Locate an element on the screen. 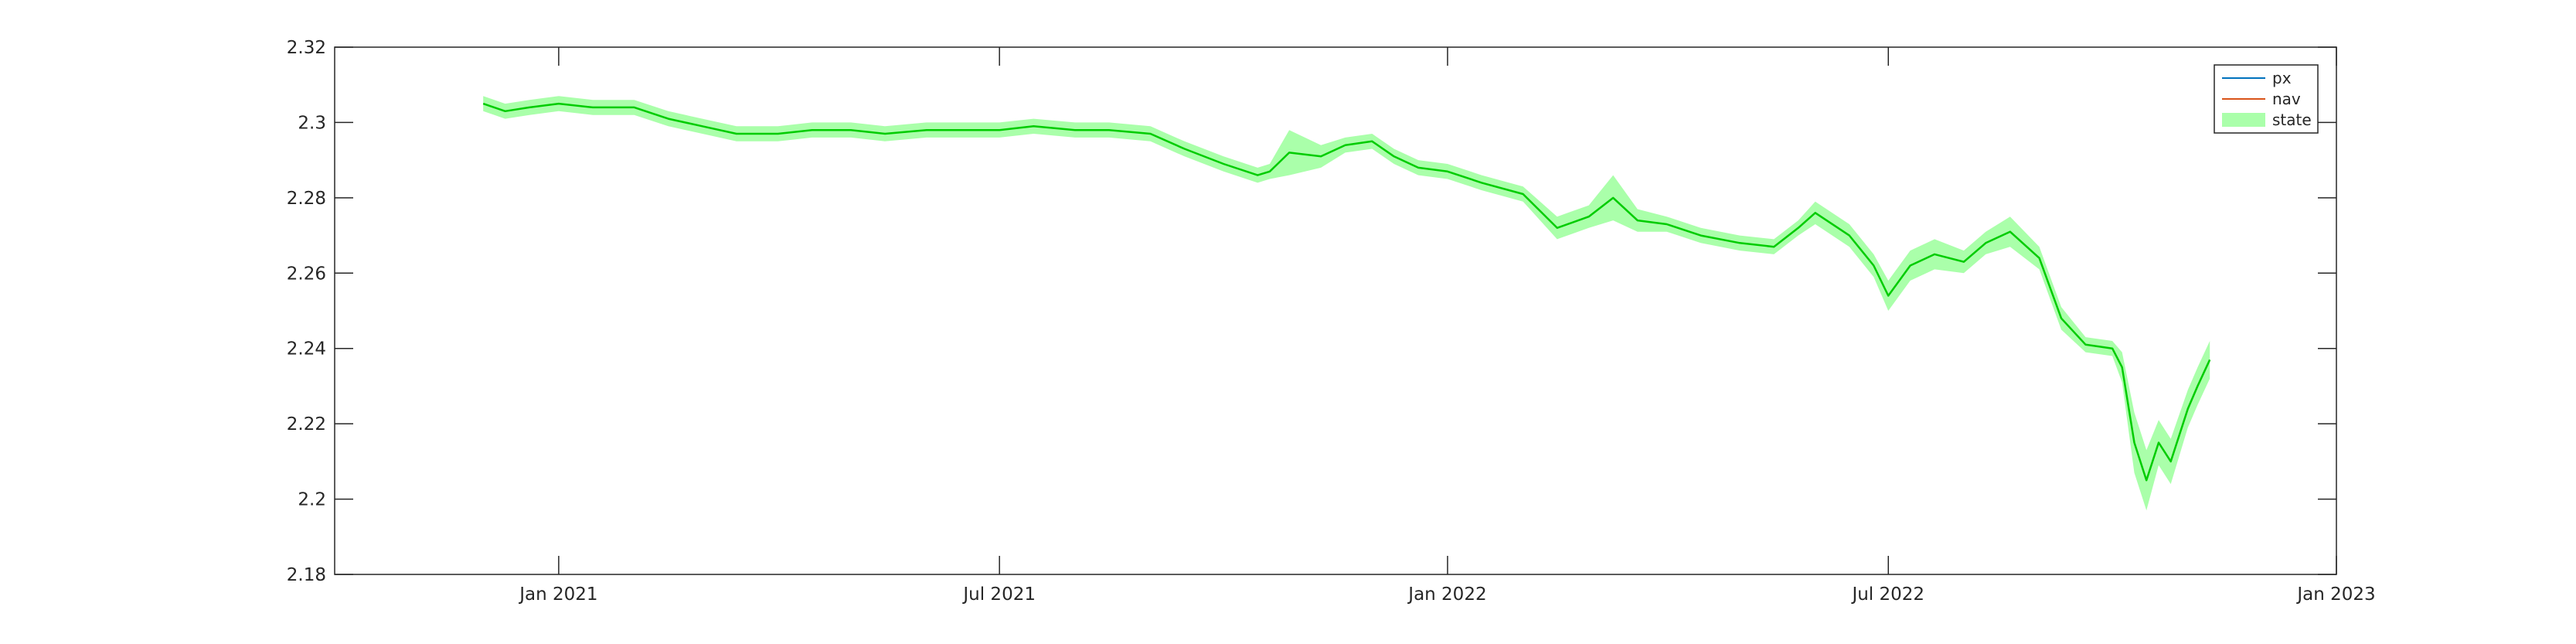 This screenshot has height=644, width=2576. y-tick-label: 2.32 is located at coordinates (306, 48).